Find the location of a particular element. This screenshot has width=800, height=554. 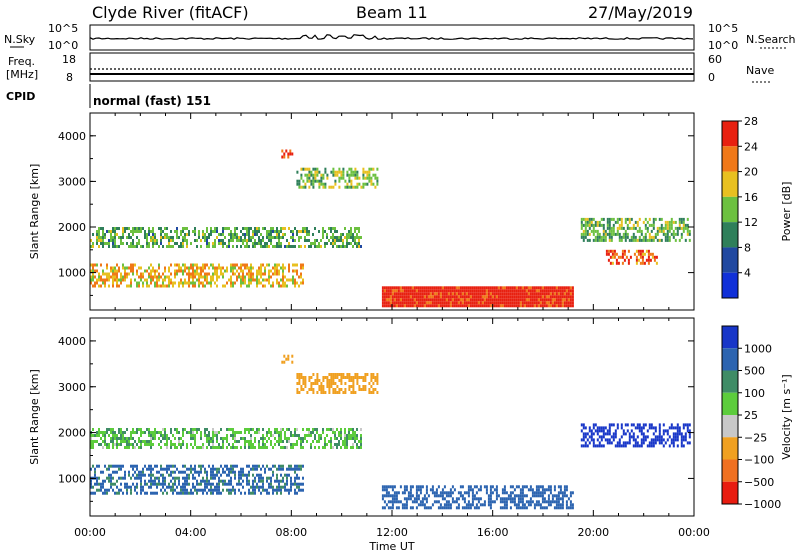

y-tick-label: 2000 is located at coordinates (72, 433).